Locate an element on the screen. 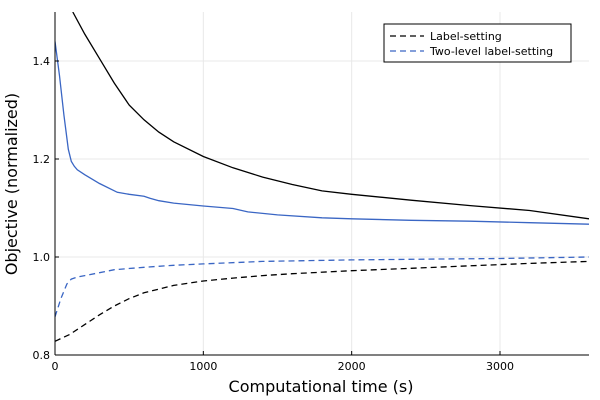  legend: Label-setting Two-level label-setting is located at coordinates (477, 43).